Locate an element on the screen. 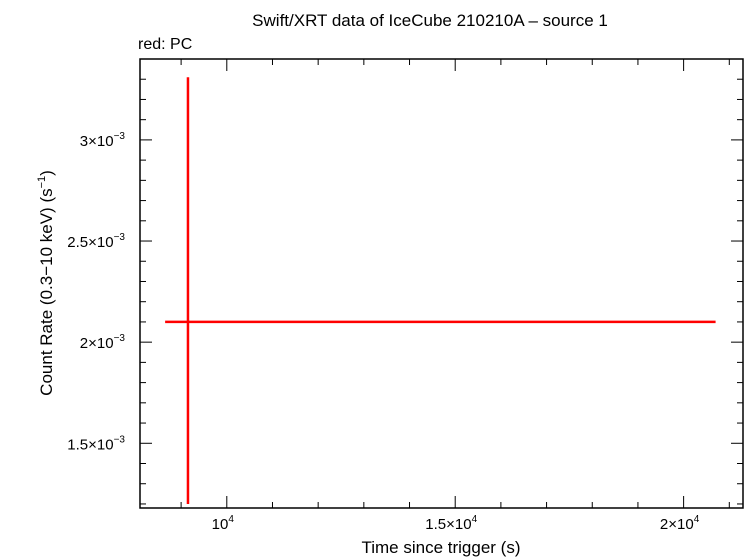 This screenshot has height=558, width=746. y-tick-label: 2.5×10⁻³ is located at coordinates (96, 241).